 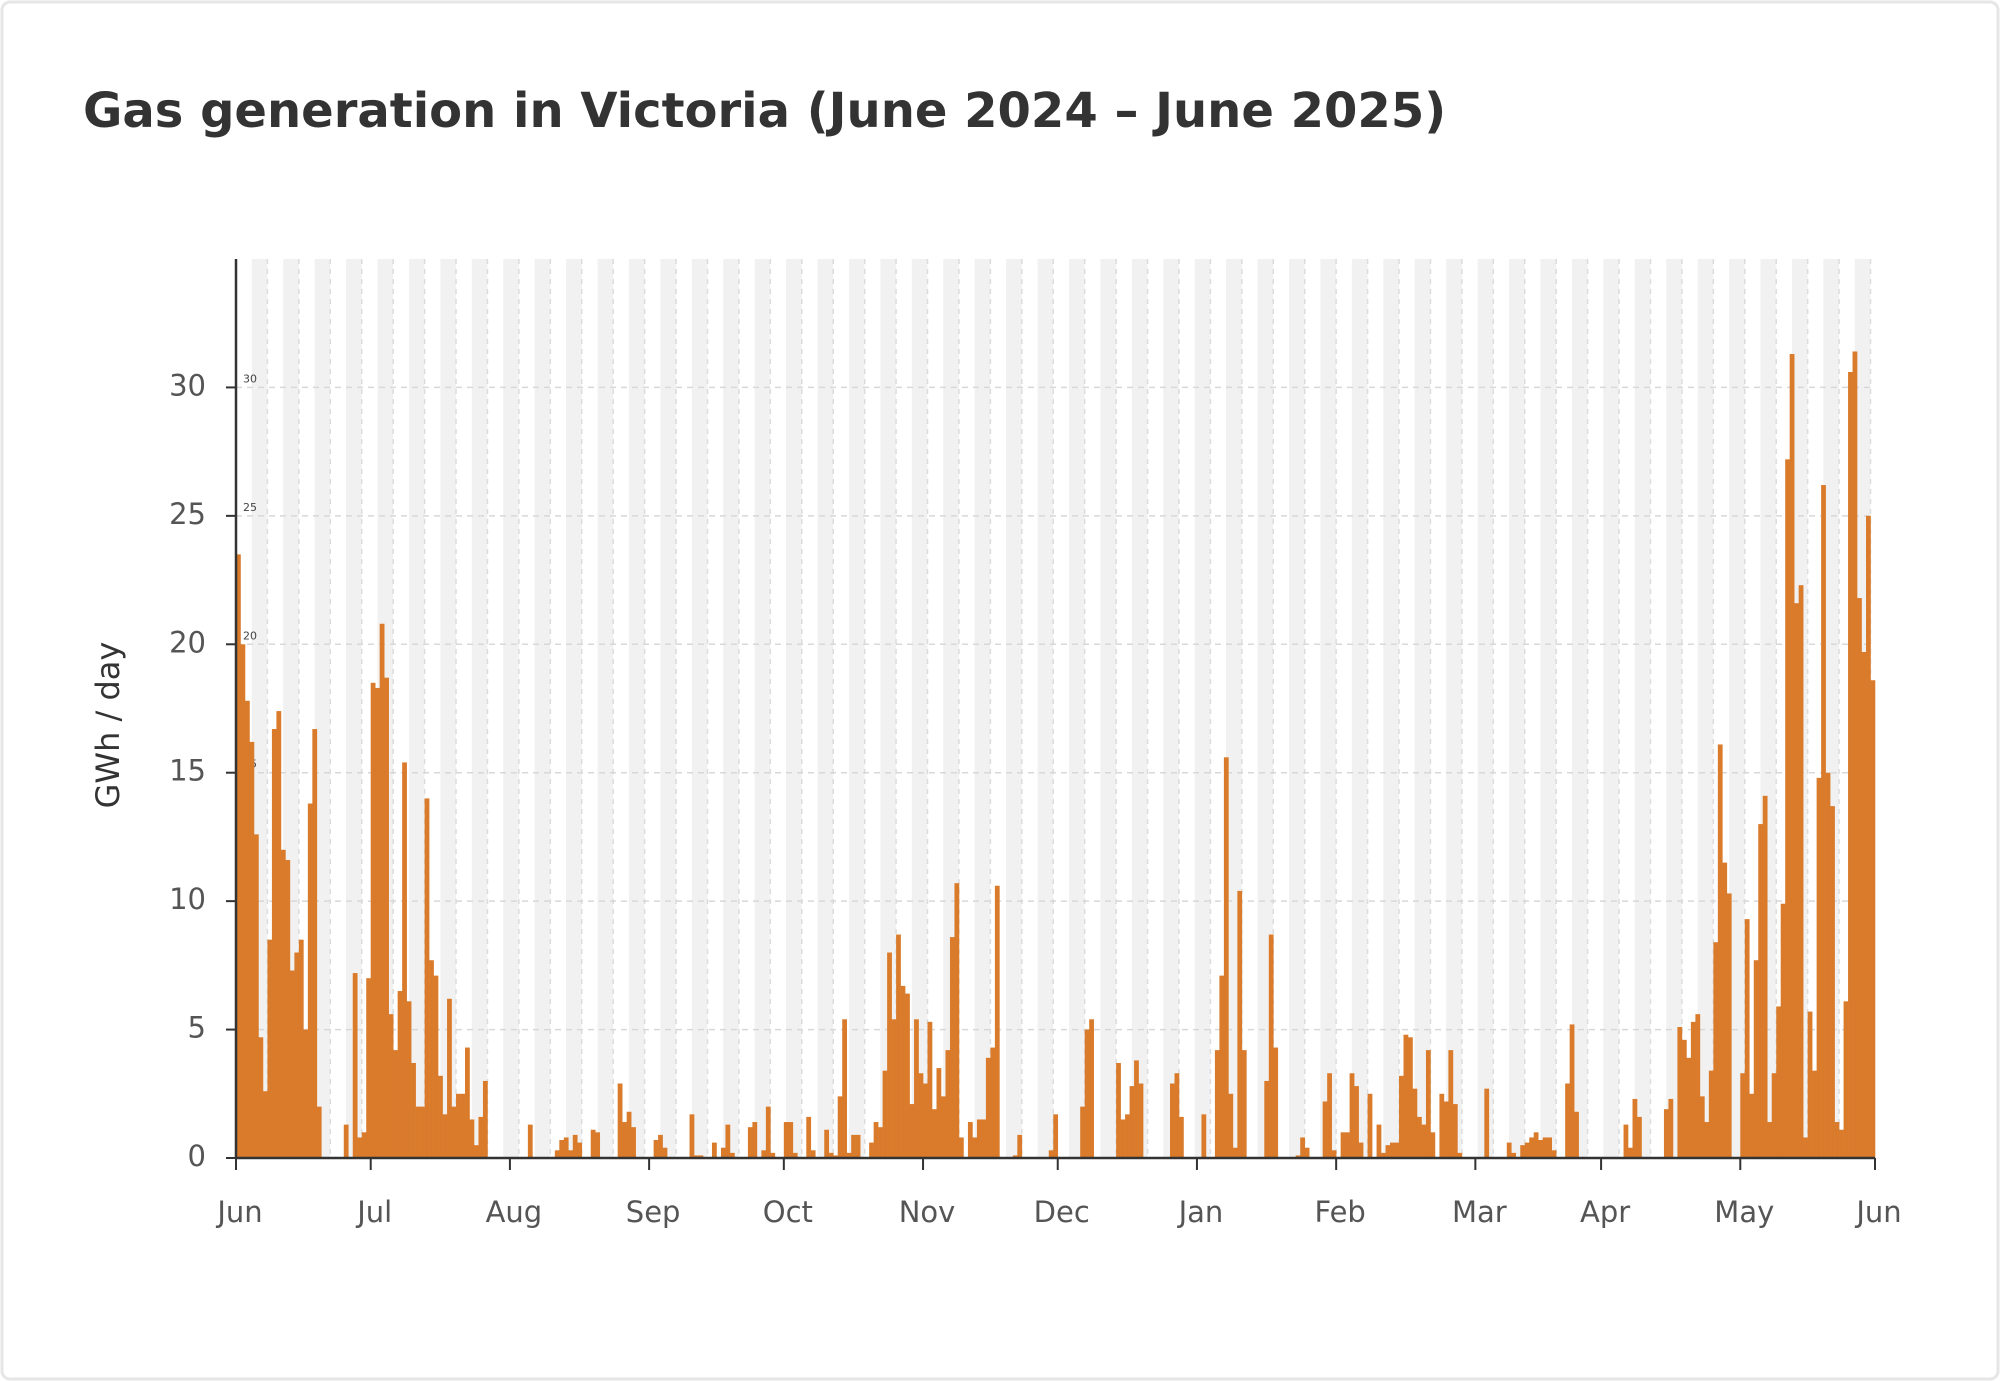 What do you see at coordinates (927, 1212) in the screenshot?
I see `x-tick-label: Nov` at bounding box center [927, 1212].